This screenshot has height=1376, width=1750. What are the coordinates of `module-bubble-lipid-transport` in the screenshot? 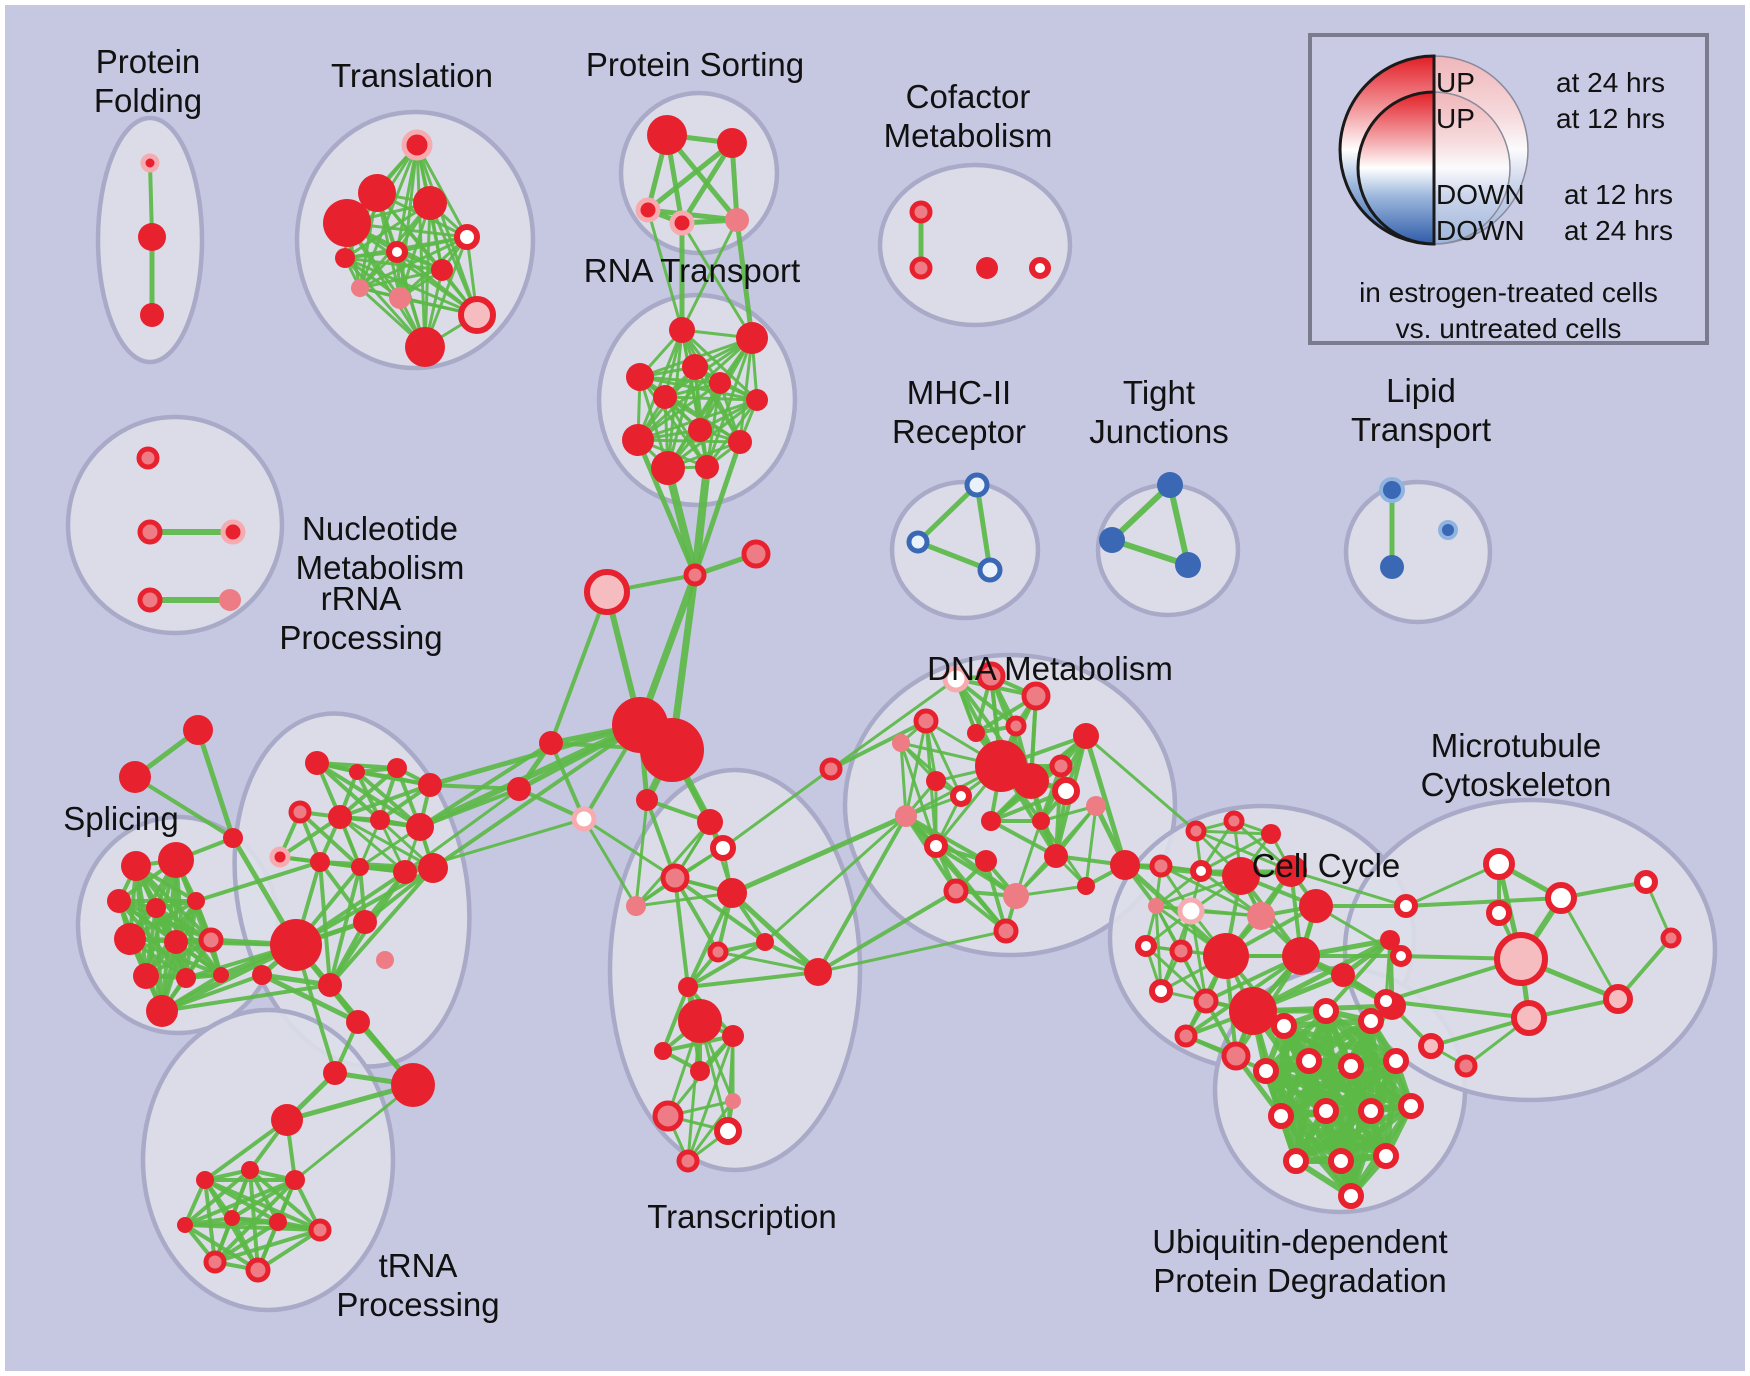 It's located at (1418, 552).